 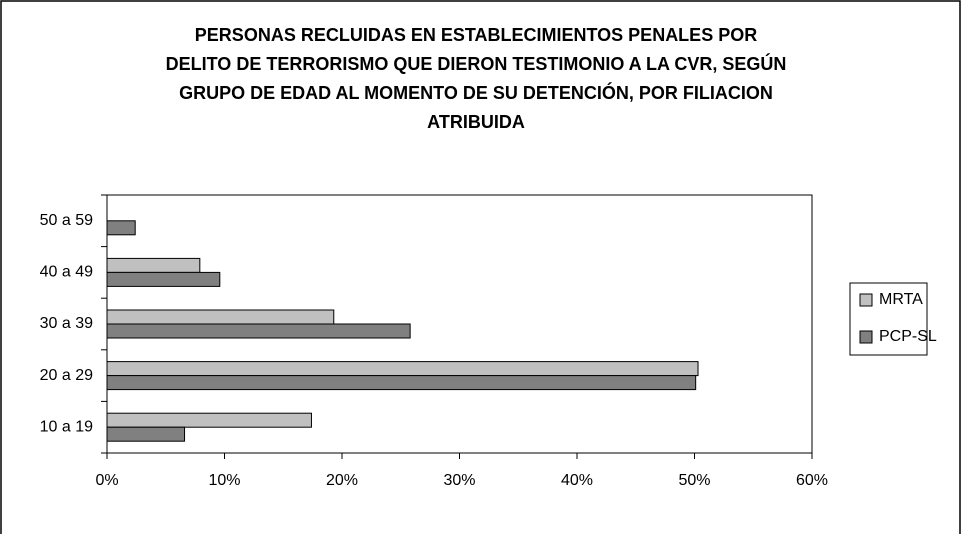 I want to click on y-tick-label: 50 a 59, so click(x=66, y=220).